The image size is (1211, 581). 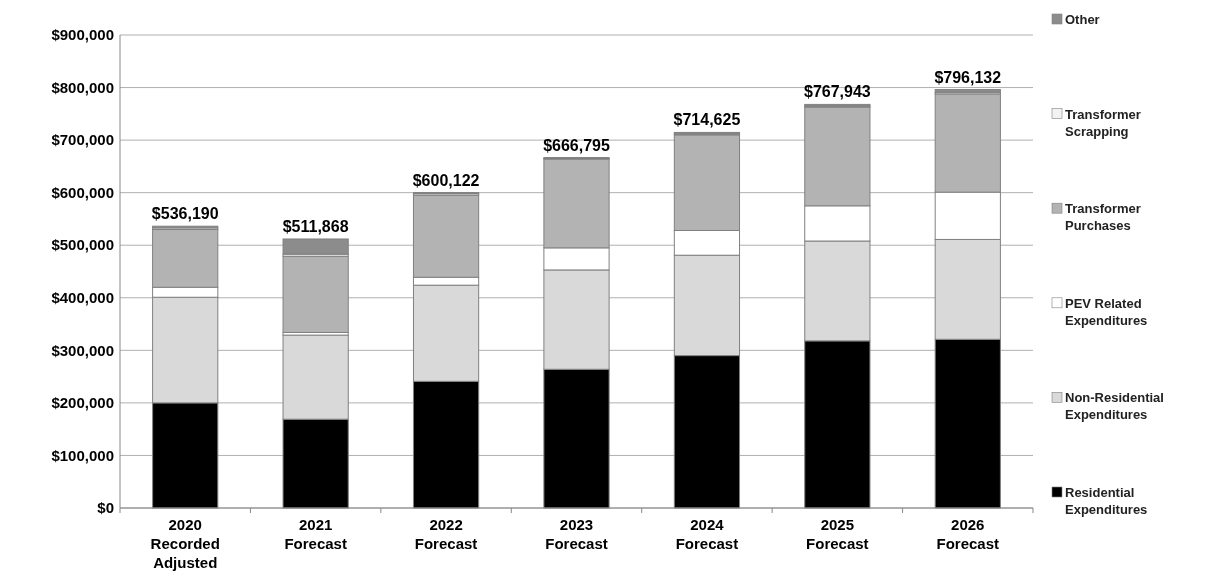 I want to click on total-label: $714,625, so click(x=707, y=120).